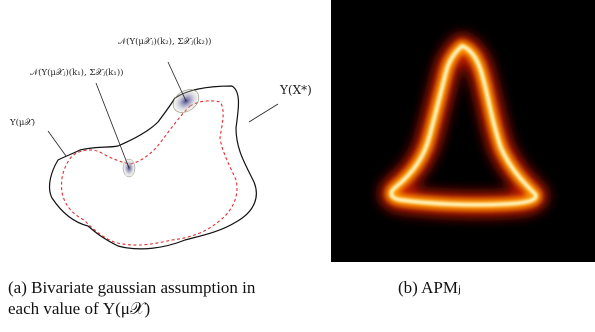 This screenshot has height=332, width=595. What do you see at coordinates (79, 308) in the screenshot?
I see `caption-a-line2: each value of Υ(μ𝒳)` at bounding box center [79, 308].